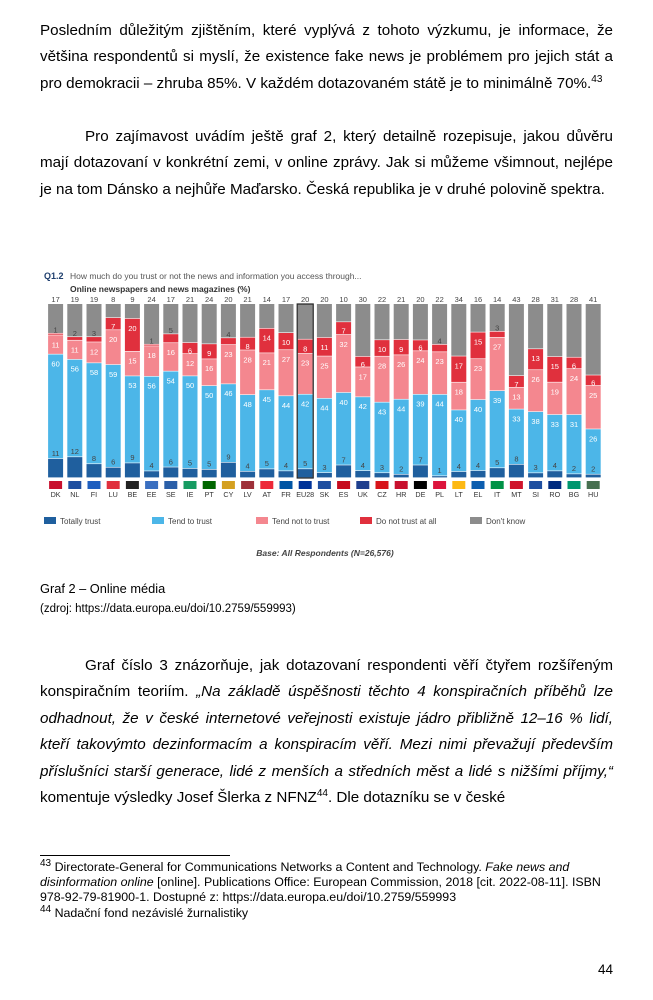  Describe the element at coordinates (94, 494) in the screenshot. I see `country-label: FI` at that location.